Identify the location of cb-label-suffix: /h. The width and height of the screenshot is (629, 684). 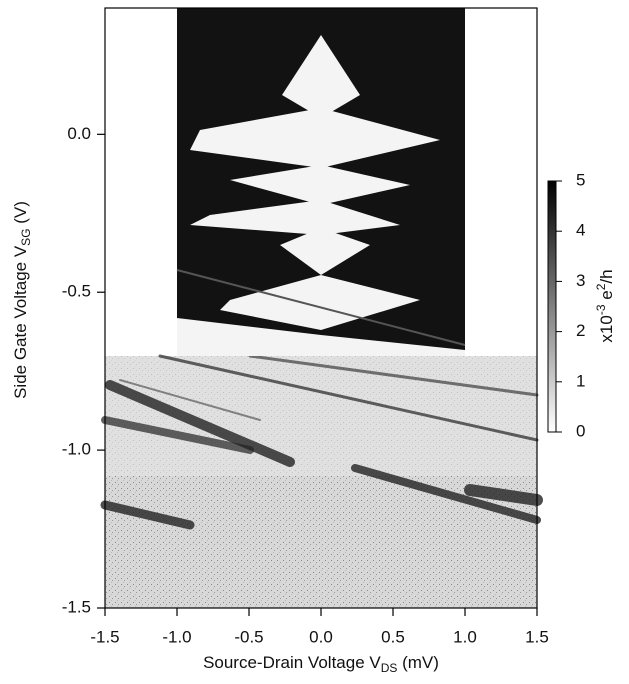
(606, 276).